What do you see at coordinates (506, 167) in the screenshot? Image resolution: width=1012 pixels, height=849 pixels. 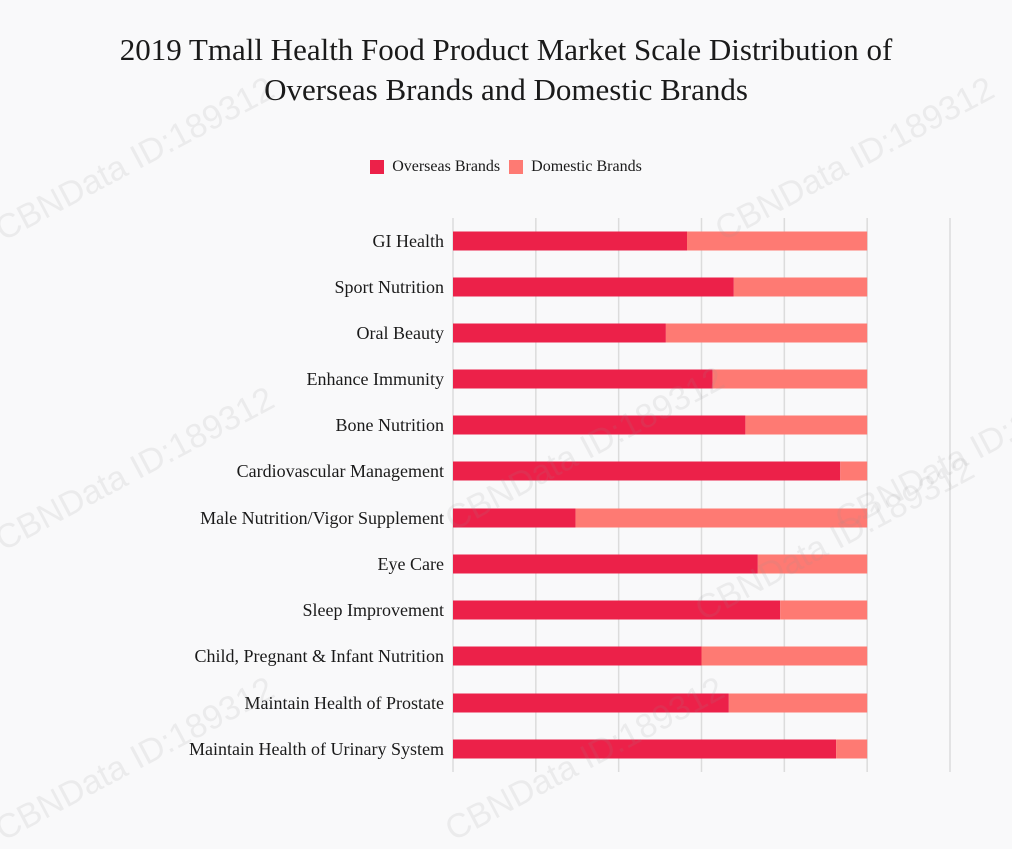 I see `chart-legend: Overseas Brands Domestic Brands` at bounding box center [506, 167].